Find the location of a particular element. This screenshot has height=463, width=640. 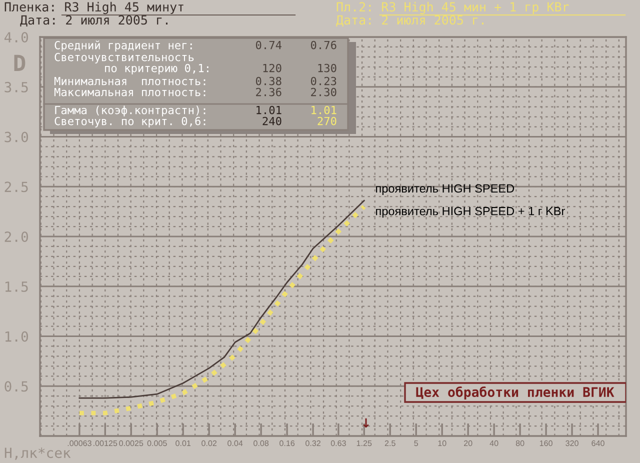

annotation: Минимальная плотность: is located at coordinates (130, 81).